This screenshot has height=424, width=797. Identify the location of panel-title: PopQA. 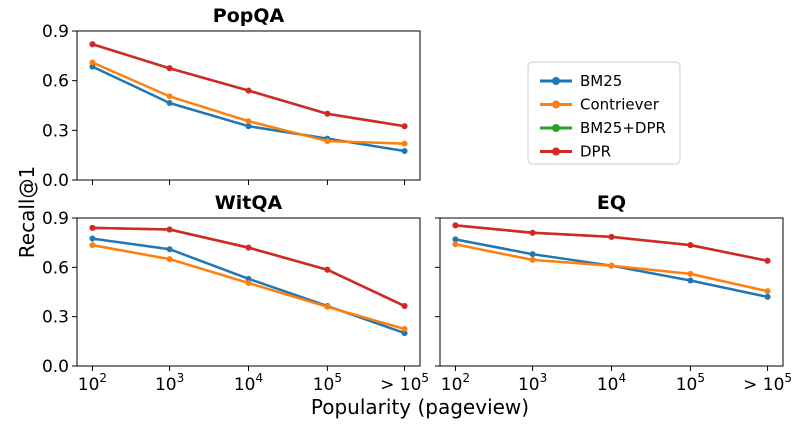
(249, 16).